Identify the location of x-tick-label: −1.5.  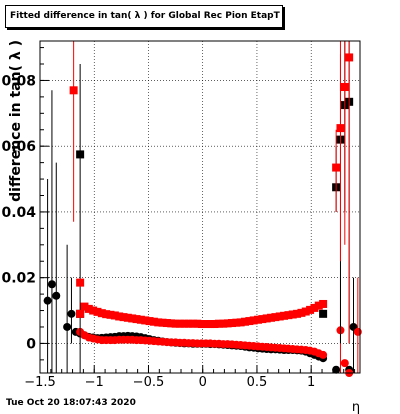
(40, 382).